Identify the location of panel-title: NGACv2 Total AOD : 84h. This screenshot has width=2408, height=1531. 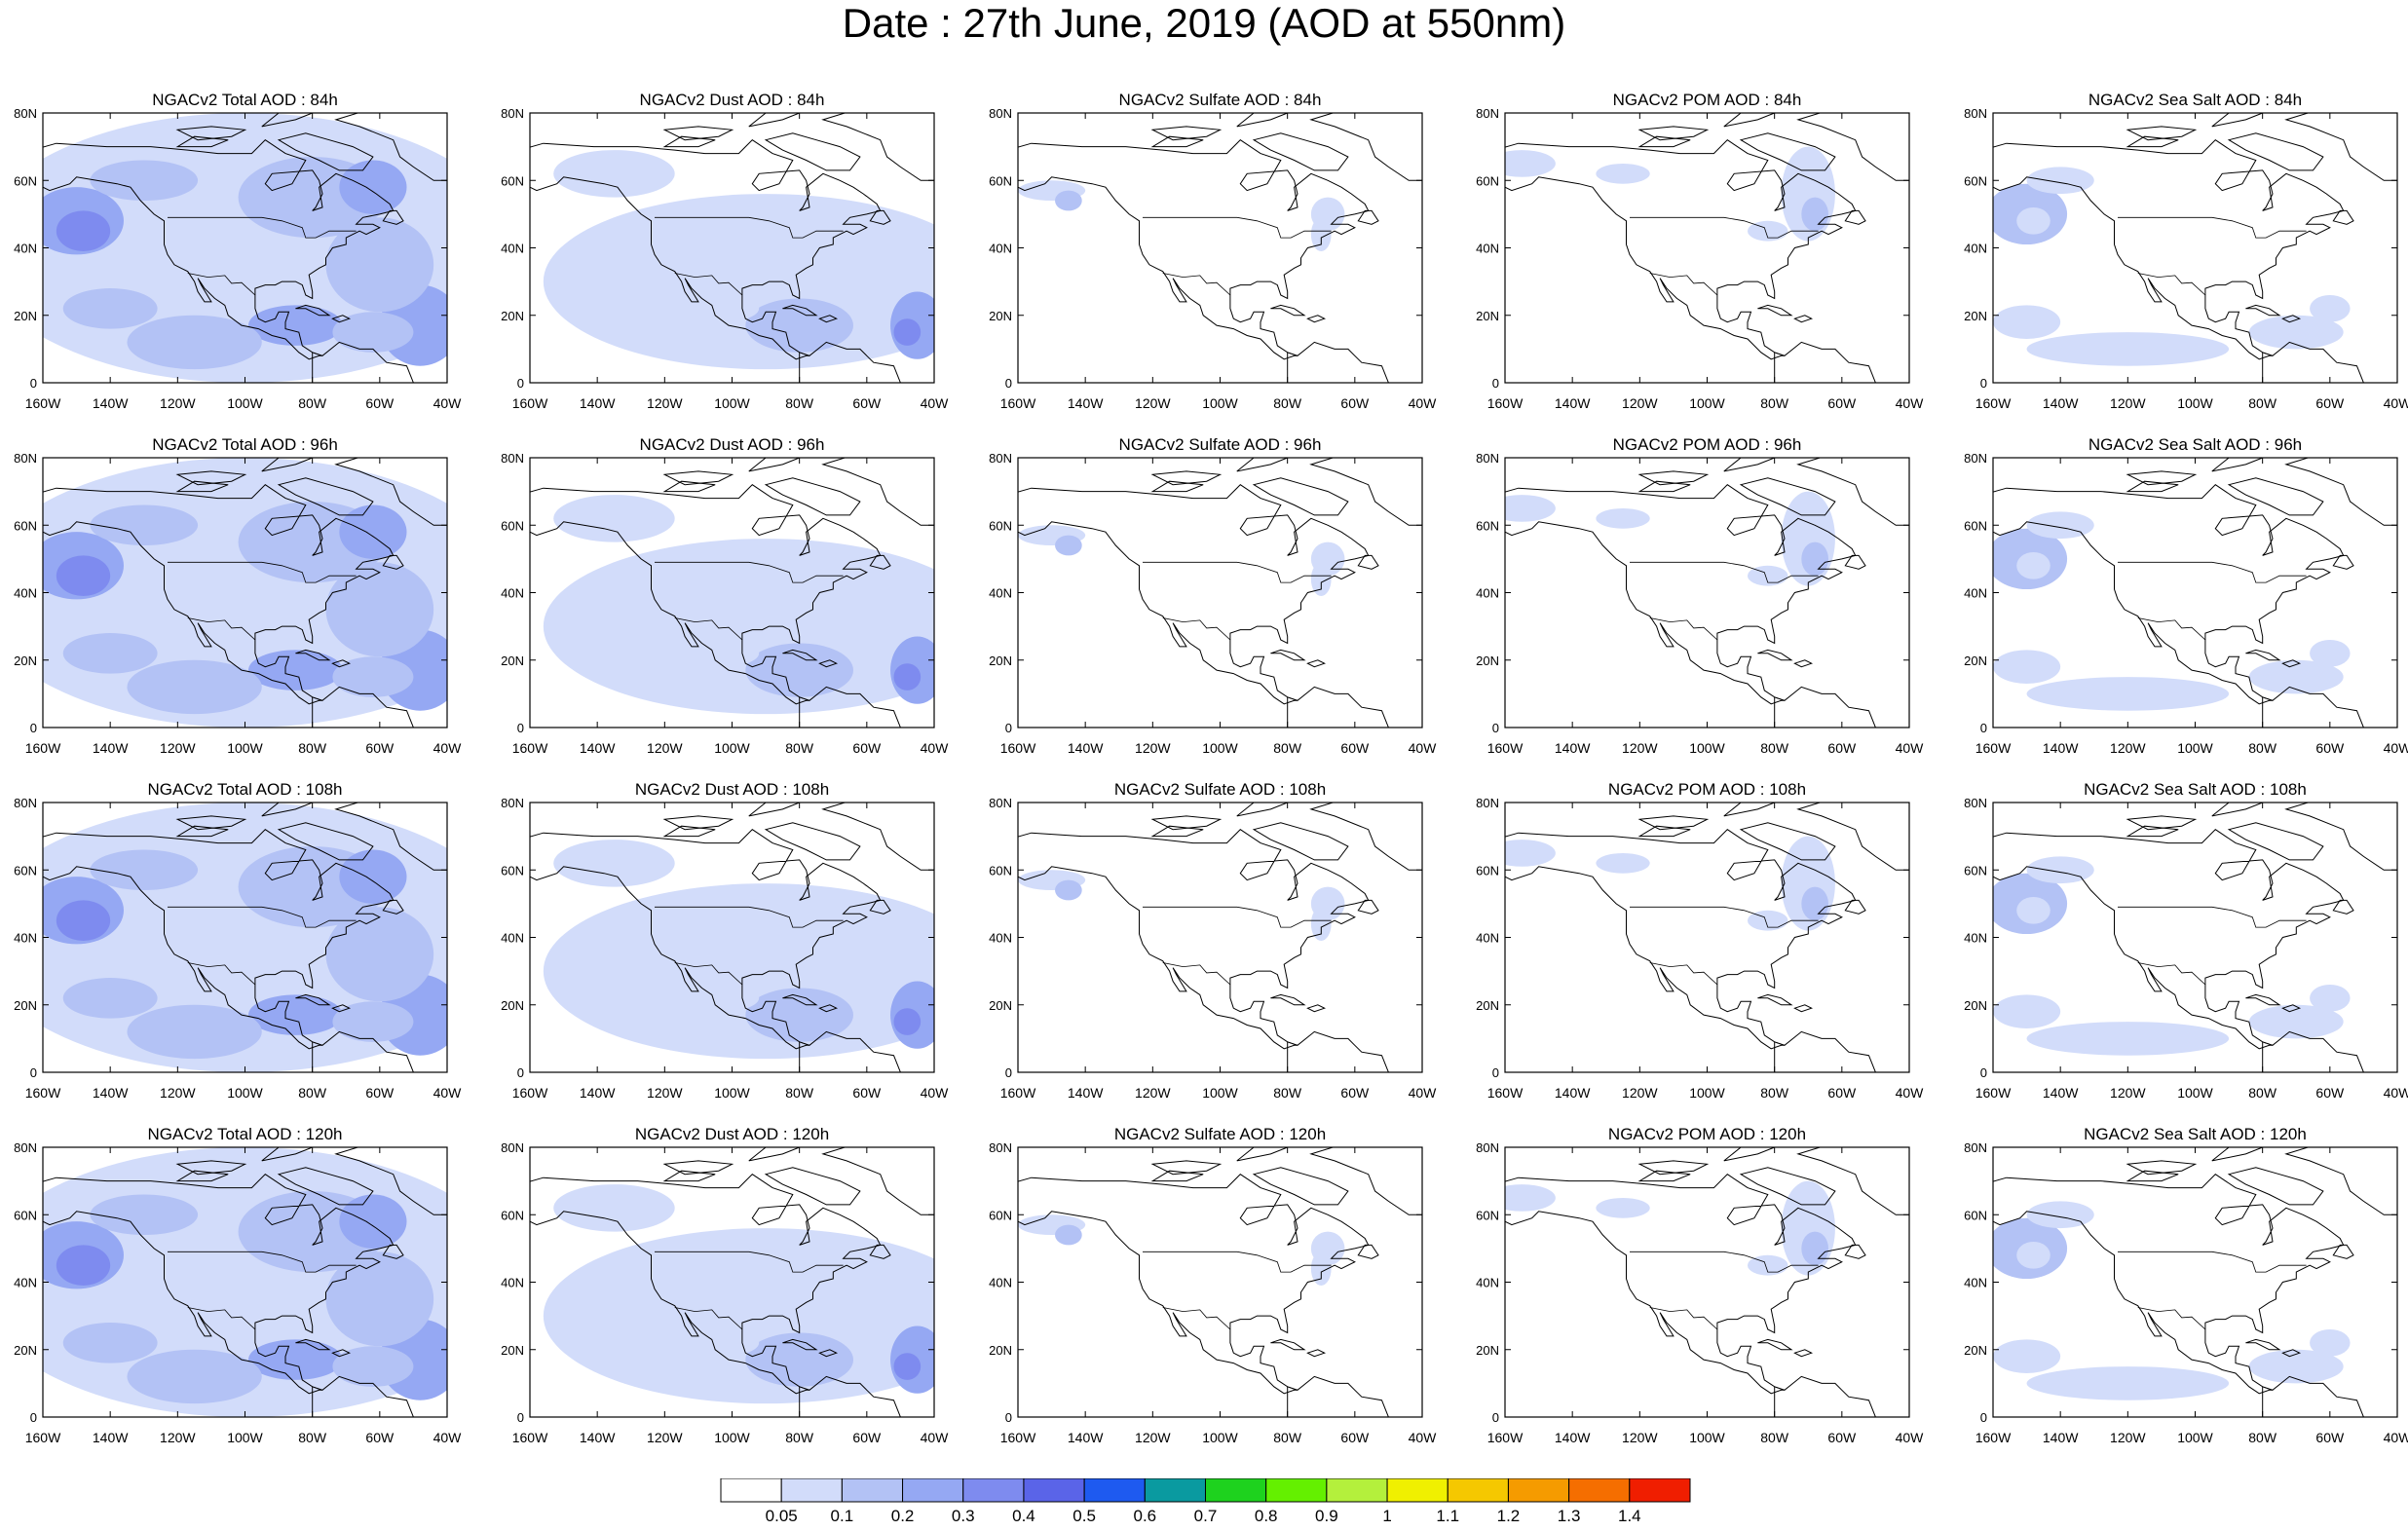
(245, 100).